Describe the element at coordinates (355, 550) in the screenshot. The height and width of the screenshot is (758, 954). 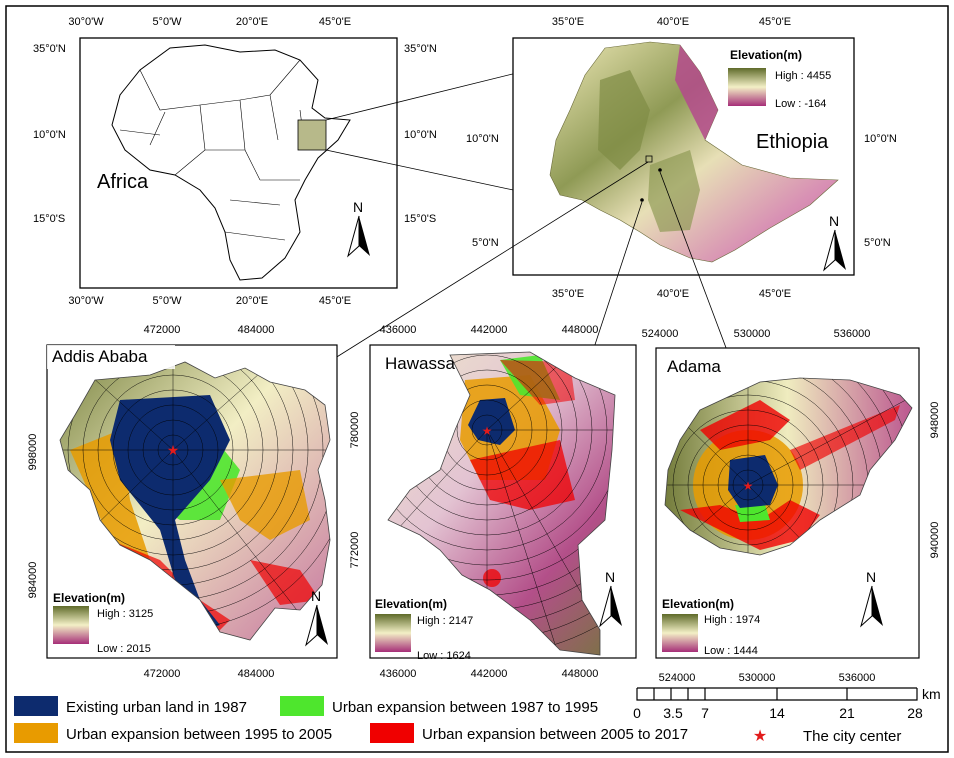
I see `tick-label: 772000` at that location.